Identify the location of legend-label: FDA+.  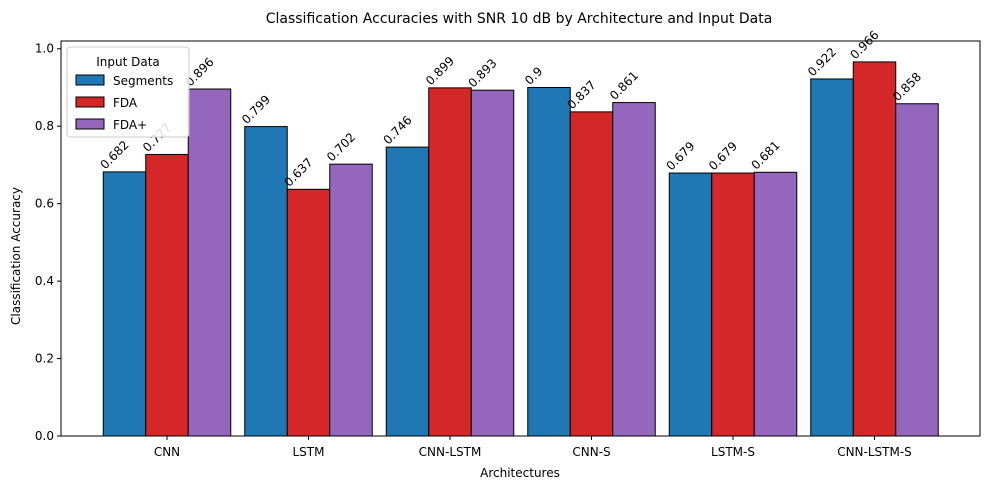
(130, 125).